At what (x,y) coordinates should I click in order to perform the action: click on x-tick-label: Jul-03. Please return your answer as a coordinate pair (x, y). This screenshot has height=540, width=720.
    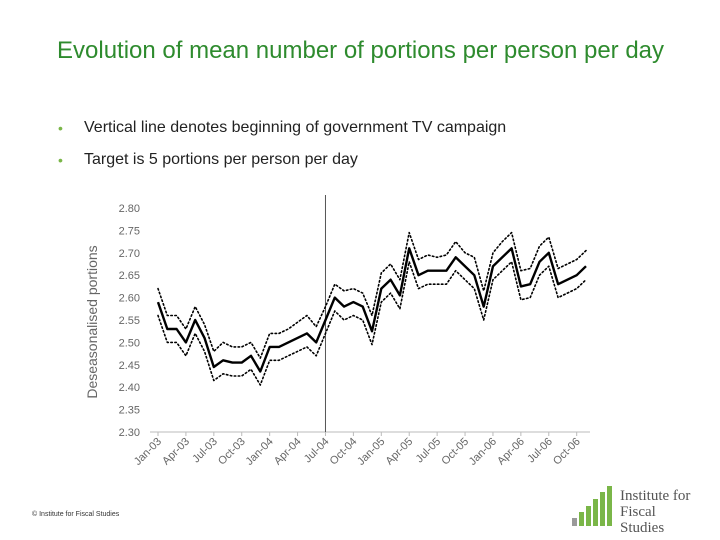
    Looking at the image, I should click on (205, 451).